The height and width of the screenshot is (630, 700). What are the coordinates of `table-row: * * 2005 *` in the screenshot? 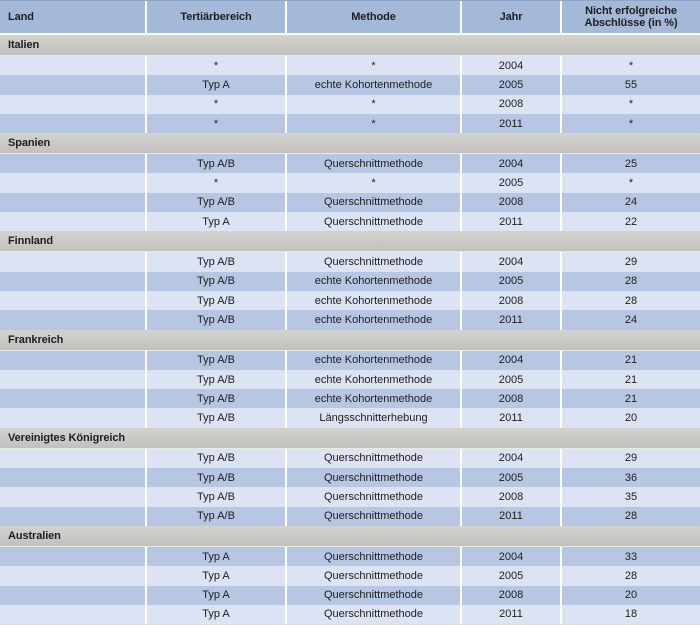 It's located at (350, 183).